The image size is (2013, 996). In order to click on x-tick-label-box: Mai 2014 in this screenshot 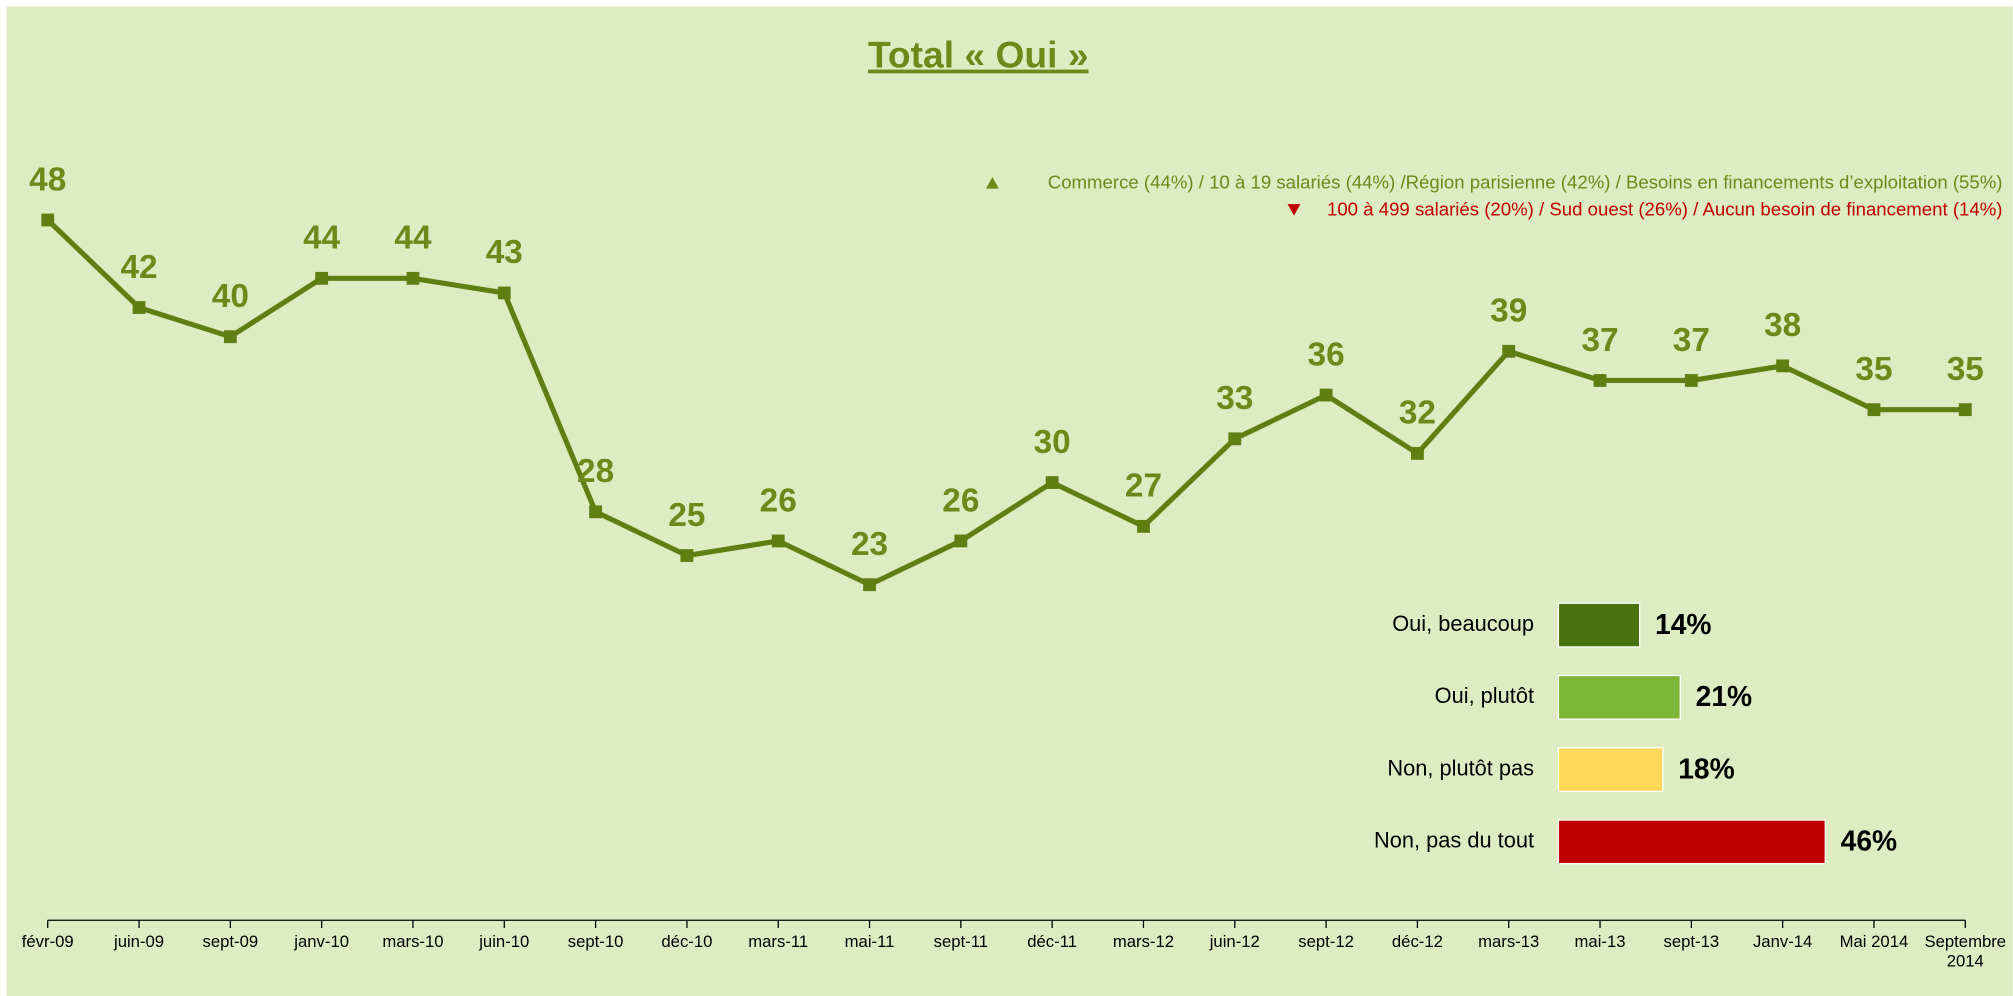, I will do `click(1874, 941)`.